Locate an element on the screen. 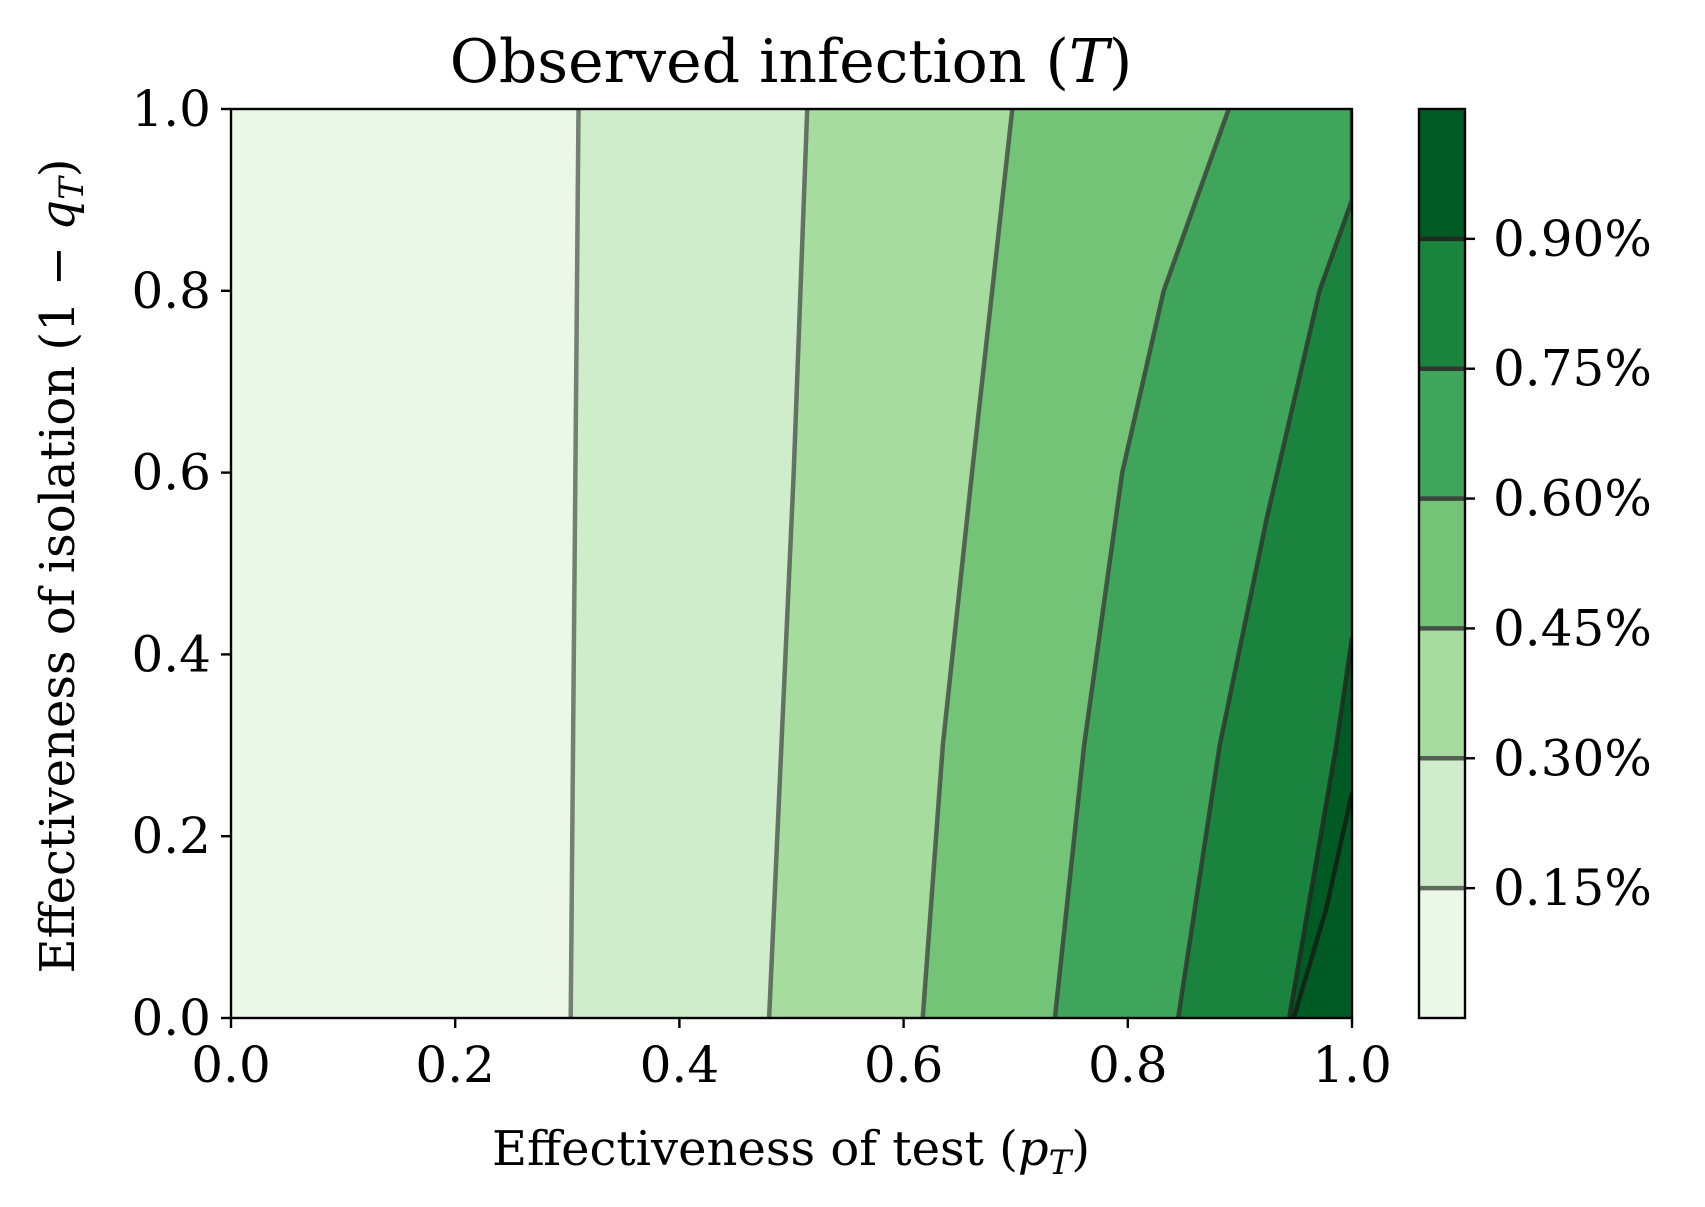 The image size is (1705, 1207). contour-line-0.30 is located at coordinates (788, 563).